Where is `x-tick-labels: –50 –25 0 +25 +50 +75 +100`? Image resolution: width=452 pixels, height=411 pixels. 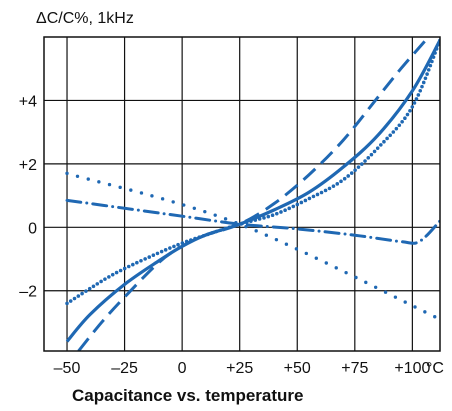 x-tick-labels: –50 –25 0 +25 +50 +75 +100 is located at coordinates (242, 368).